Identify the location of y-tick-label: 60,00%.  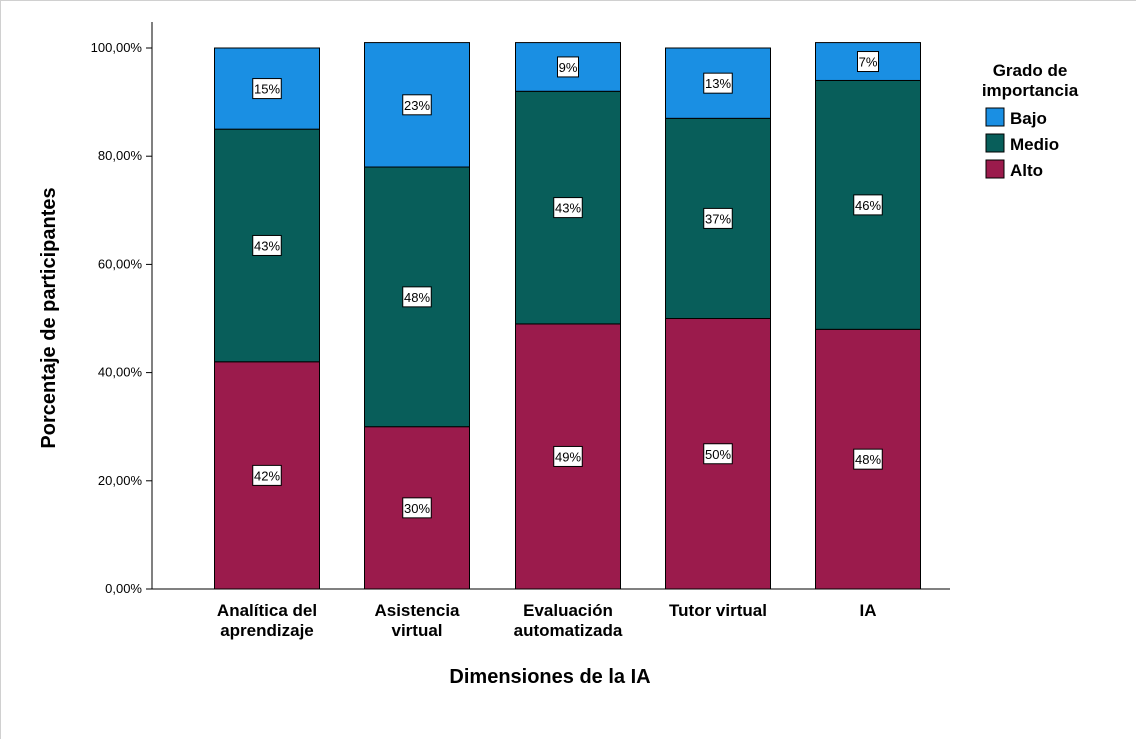
(120, 263).